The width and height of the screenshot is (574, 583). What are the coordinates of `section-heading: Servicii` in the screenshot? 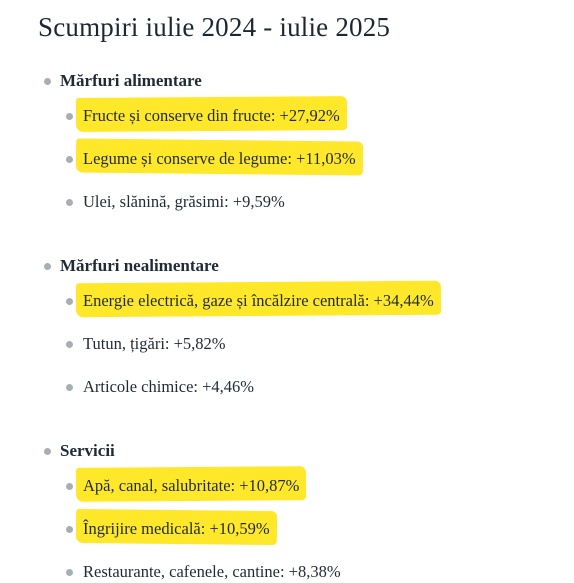 It's located at (87, 450).